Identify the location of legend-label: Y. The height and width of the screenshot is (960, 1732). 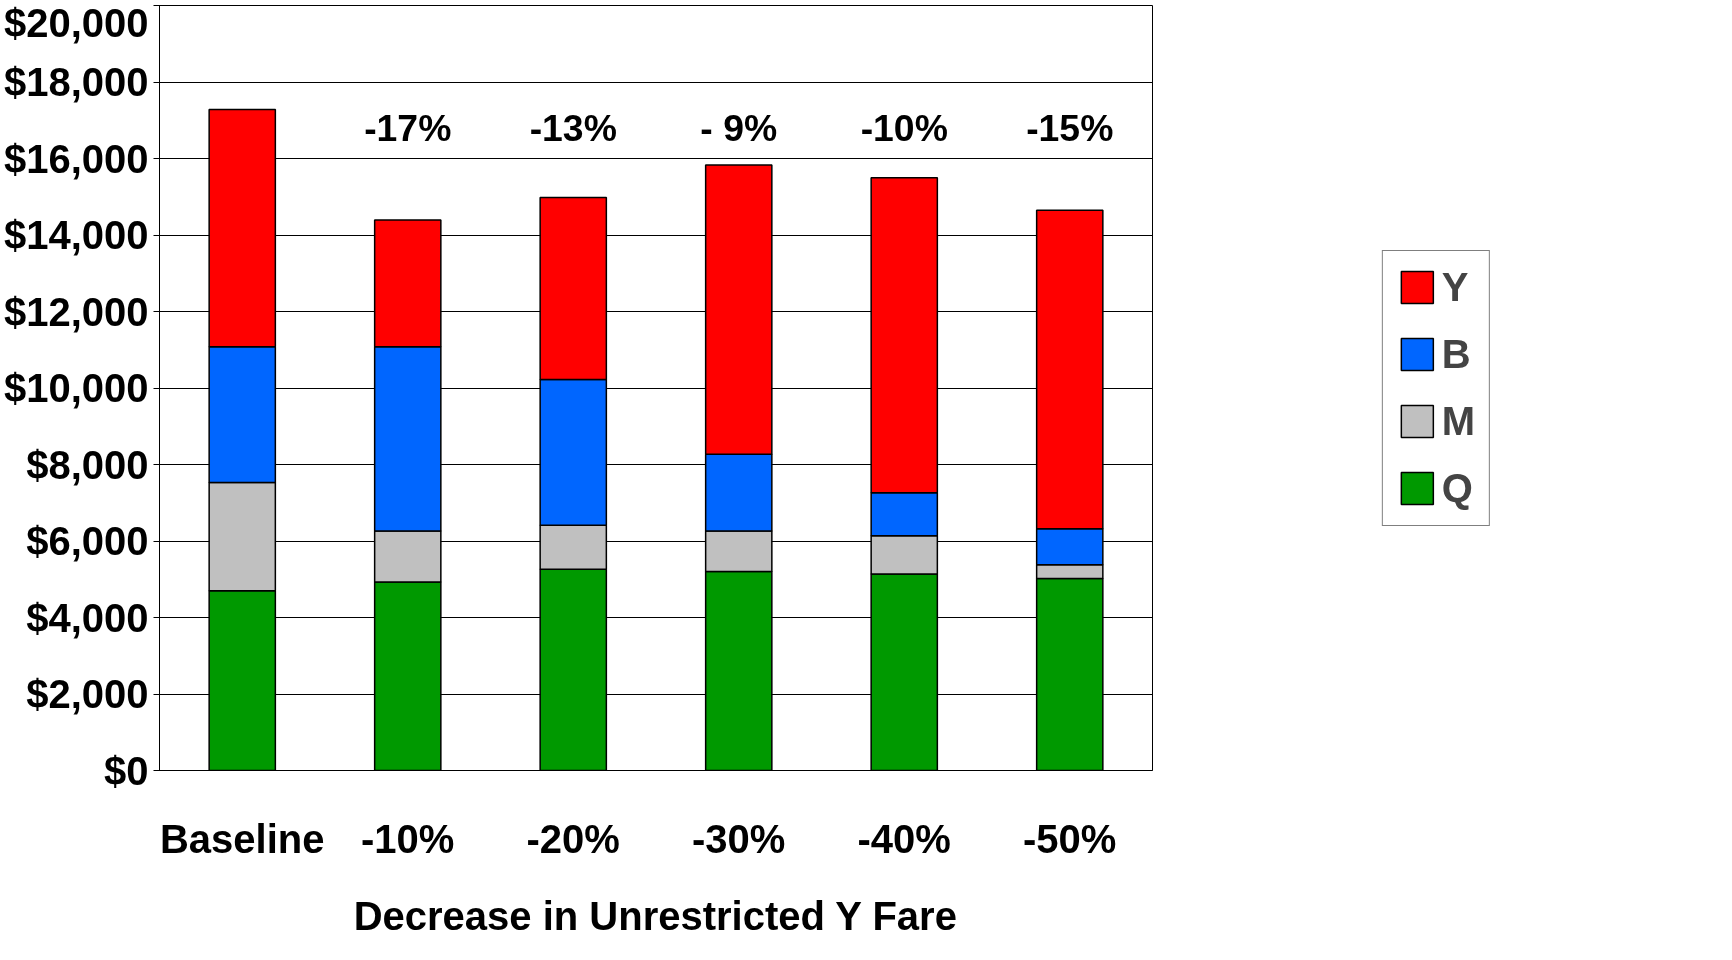
(1455, 287).